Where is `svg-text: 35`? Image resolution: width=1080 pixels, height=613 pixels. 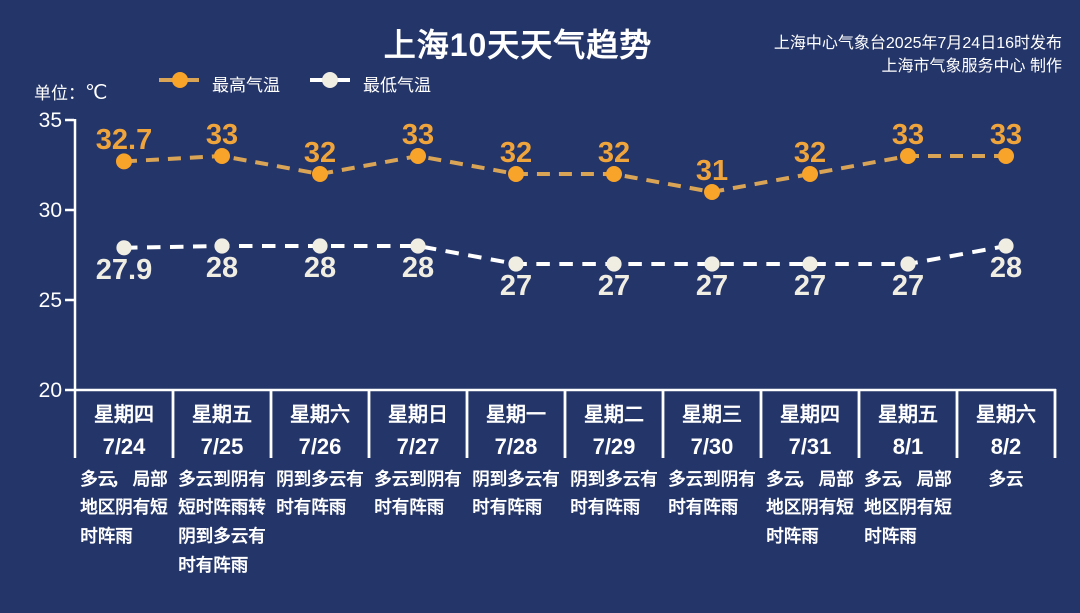 svg-text: 35 is located at coordinates (50, 120).